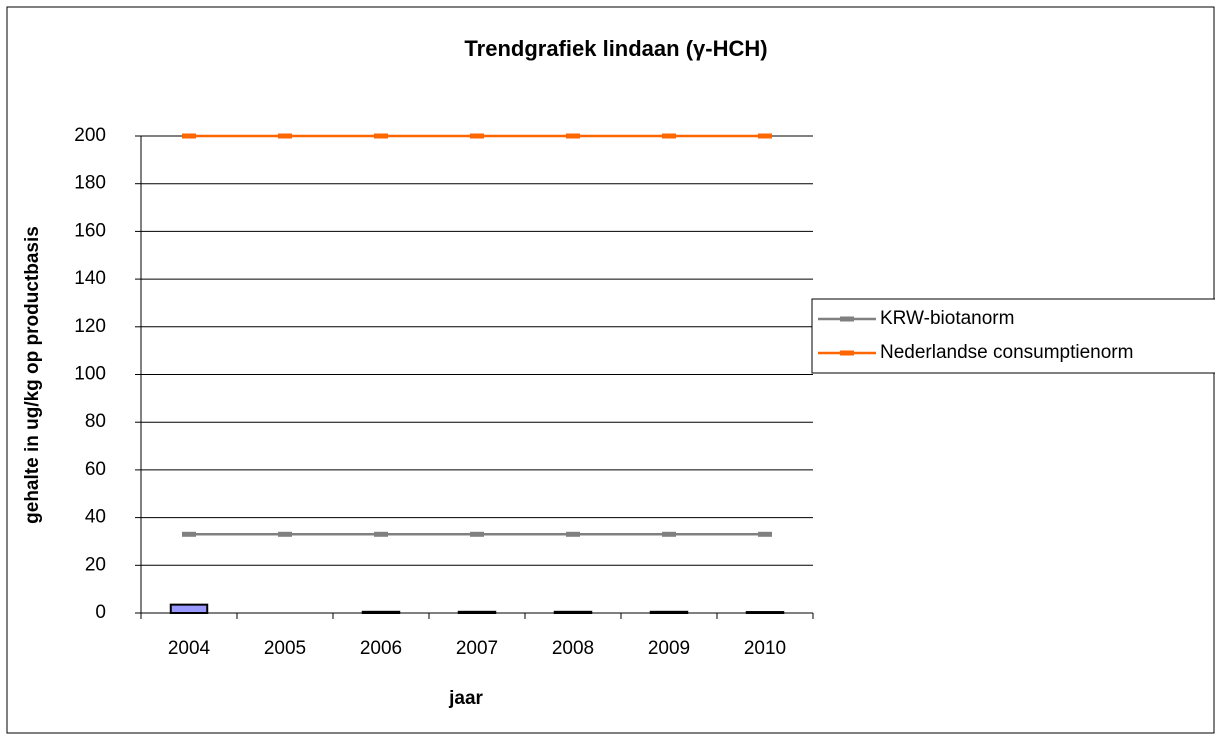  Describe the element at coordinates (90, 135) in the screenshot. I see `y-tick-label: 200` at that location.